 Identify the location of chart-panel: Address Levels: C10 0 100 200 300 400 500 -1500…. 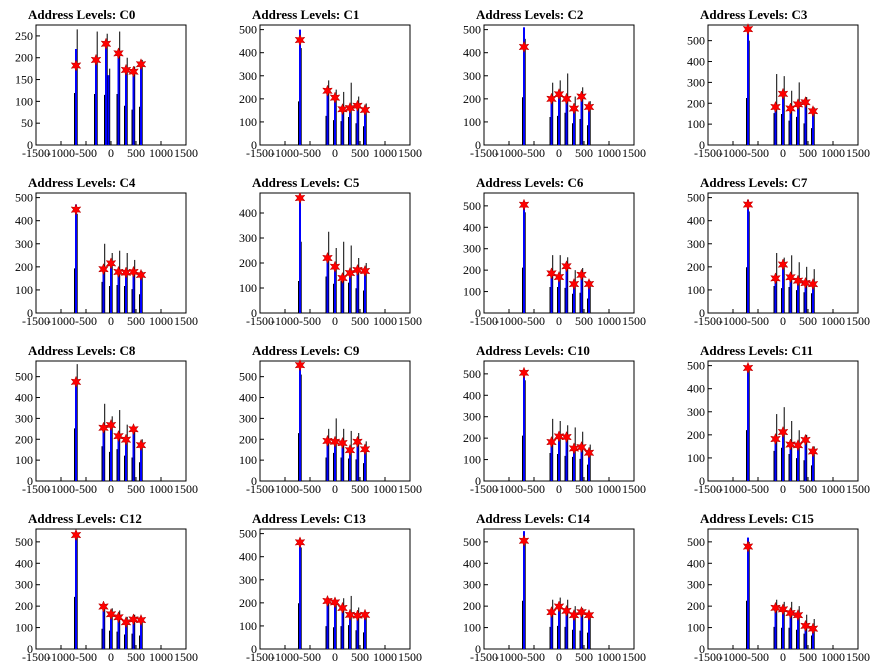
(554, 419).